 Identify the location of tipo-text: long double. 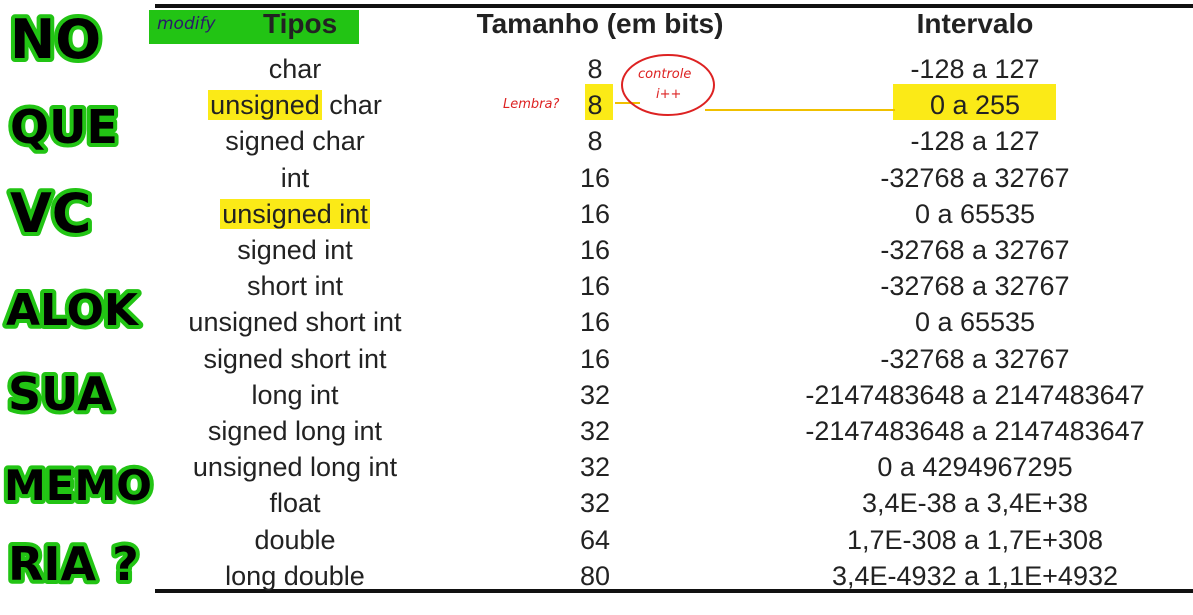
(295, 575).